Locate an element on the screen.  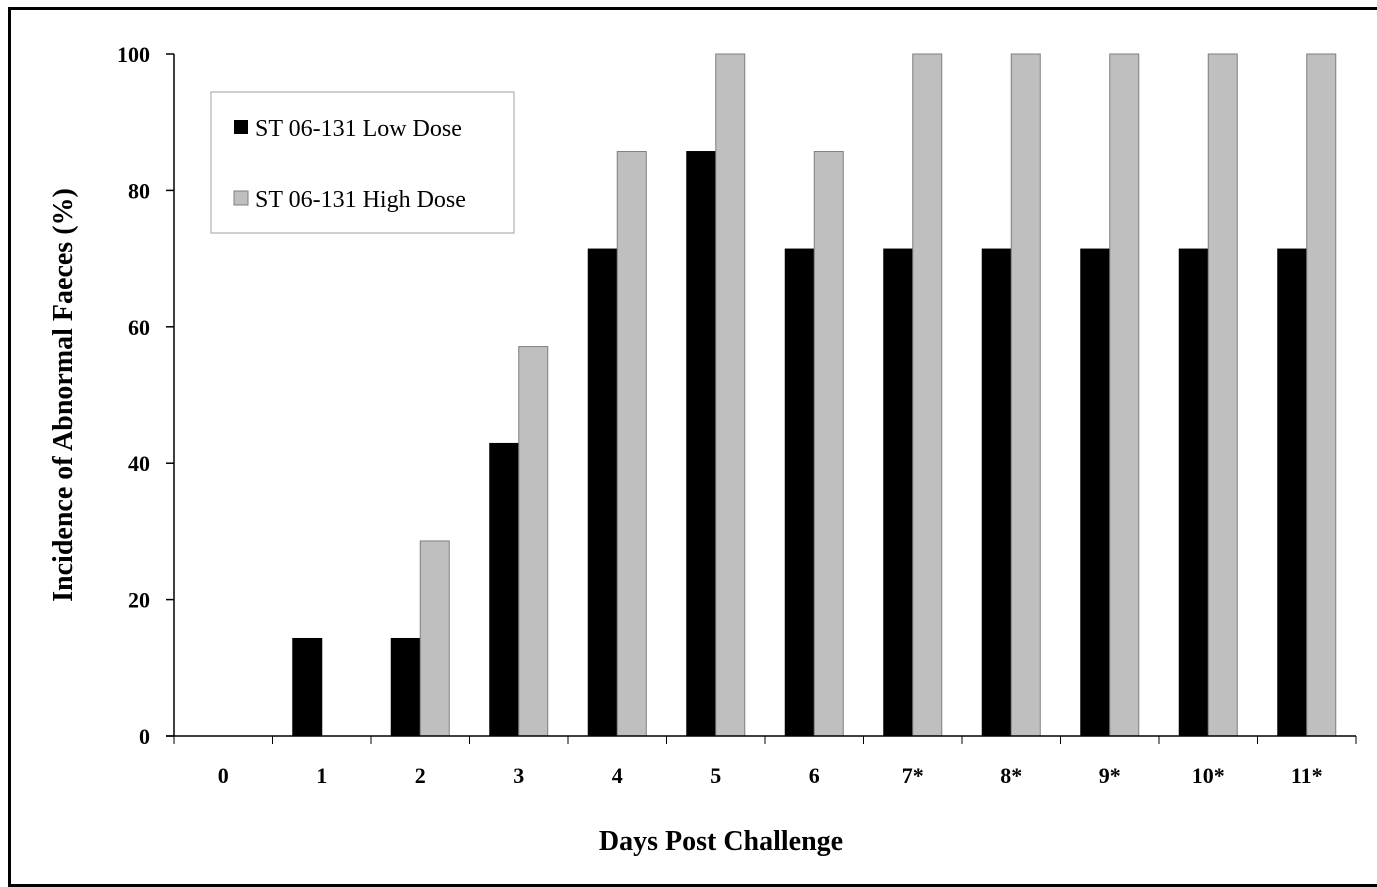
y-tick-label: 80 is located at coordinates (139, 190).